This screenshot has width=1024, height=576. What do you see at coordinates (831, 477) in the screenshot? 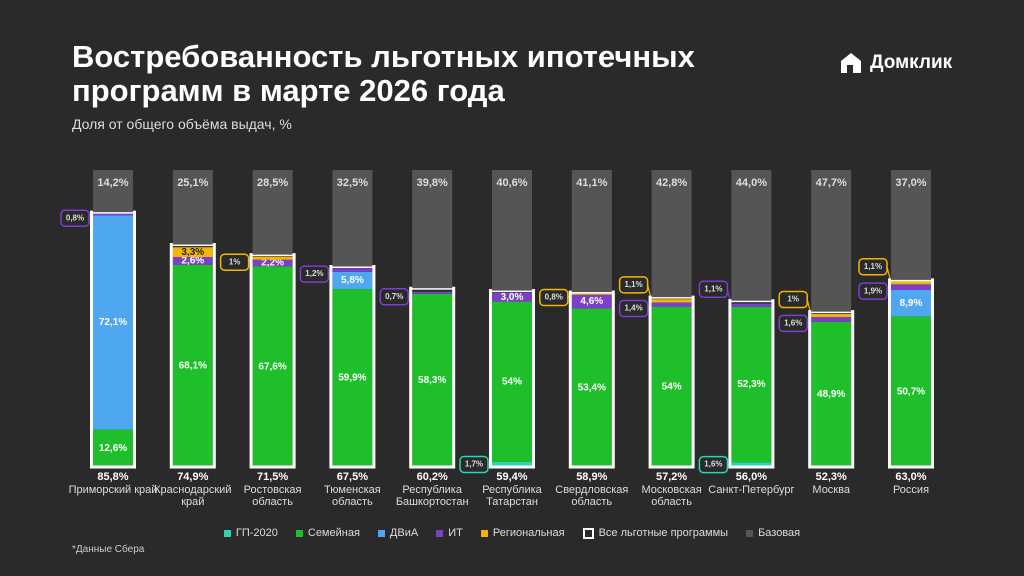
I see `total-label: 52,3%` at bounding box center [831, 477].